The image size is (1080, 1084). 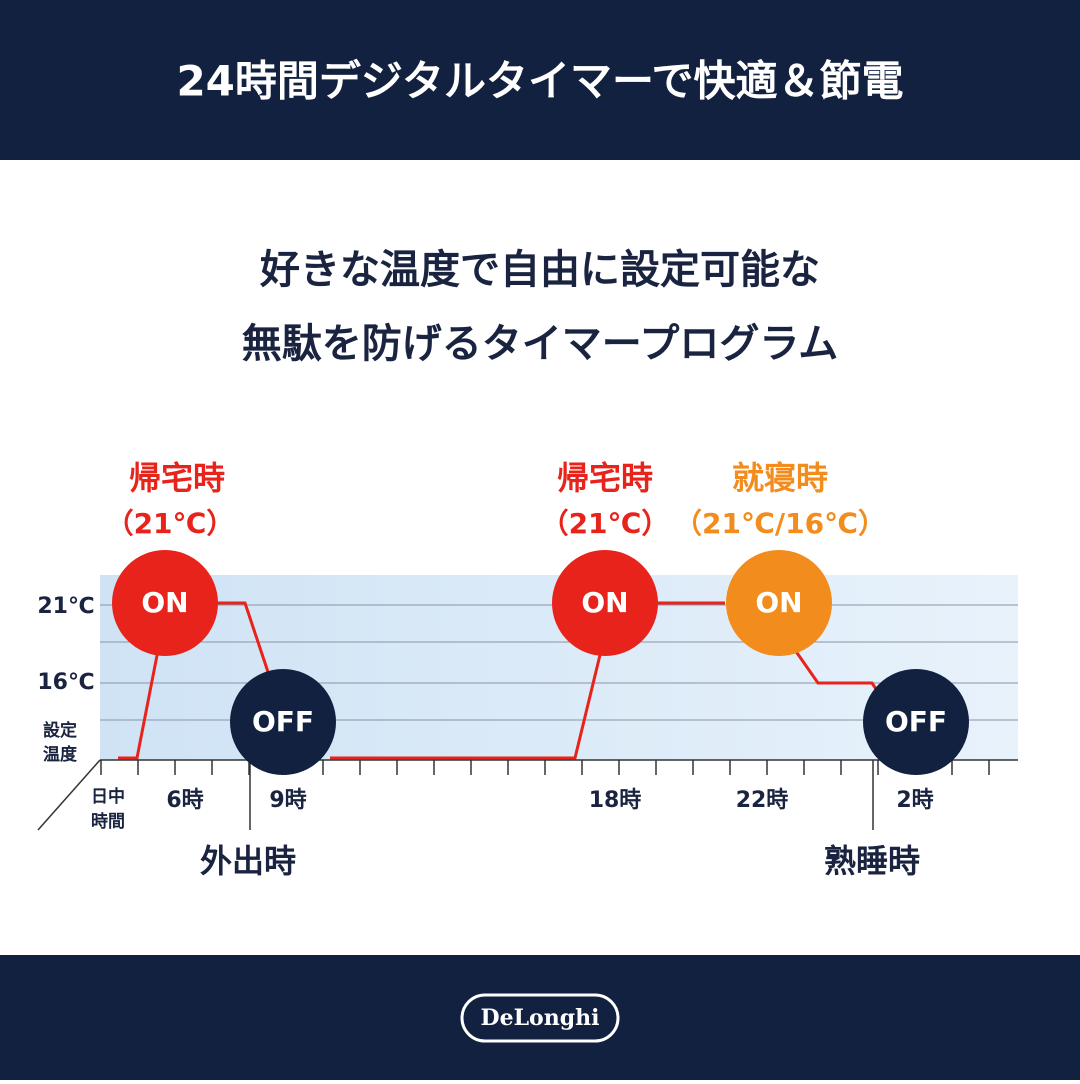 I want to click on x-axis-label: 日中, so click(x=108, y=796).